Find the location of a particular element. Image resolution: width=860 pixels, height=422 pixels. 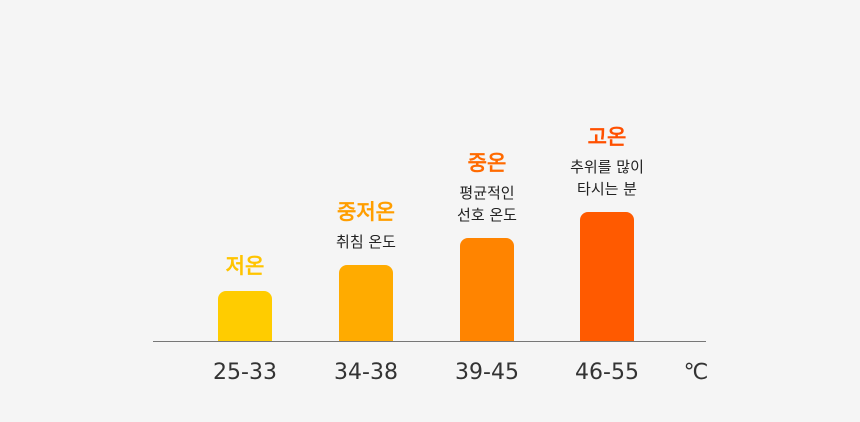

bar-title-mid-low: 중저온 is located at coordinates (366, 211).